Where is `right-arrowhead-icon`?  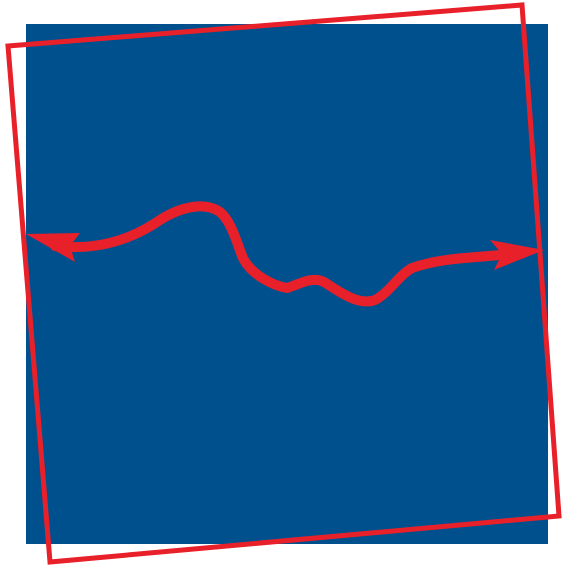
right-arrowhead-icon is located at coordinates (517, 255).